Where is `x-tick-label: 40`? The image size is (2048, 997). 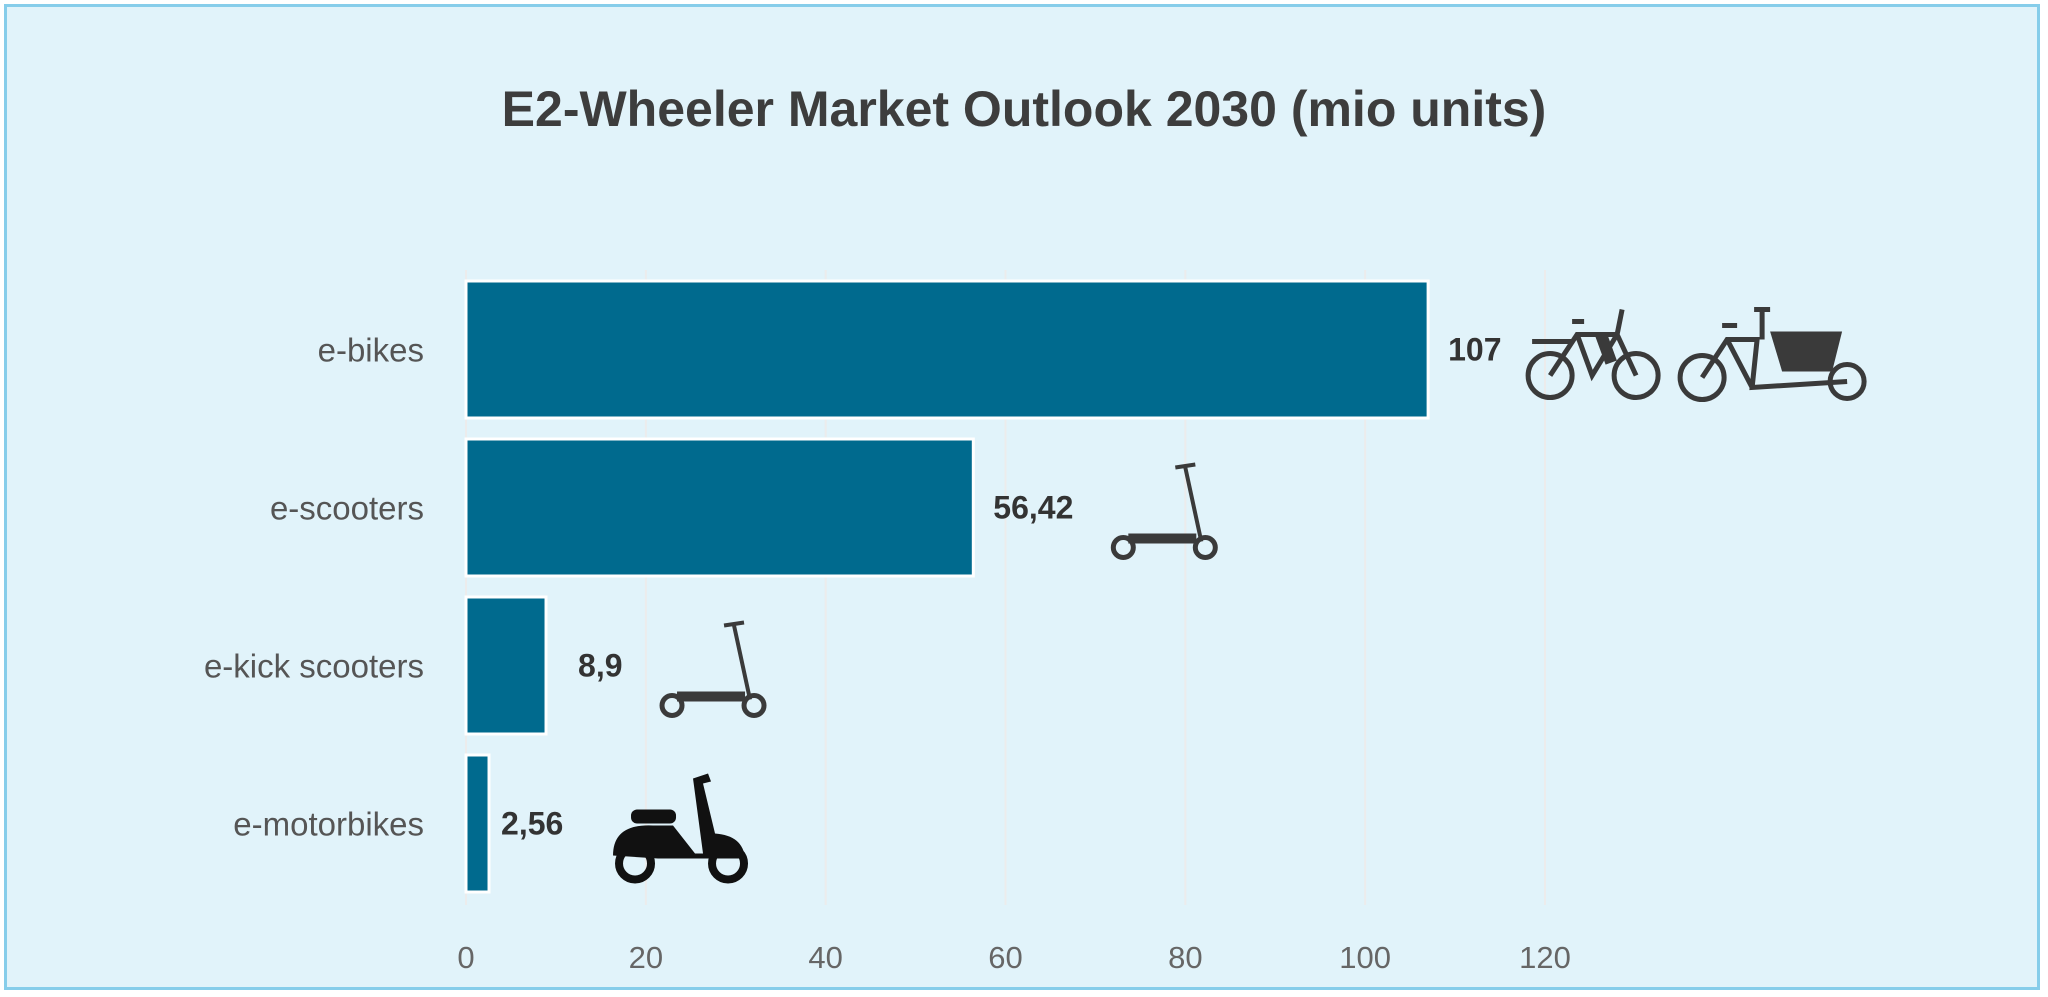 x-tick-label: 40 is located at coordinates (825, 957).